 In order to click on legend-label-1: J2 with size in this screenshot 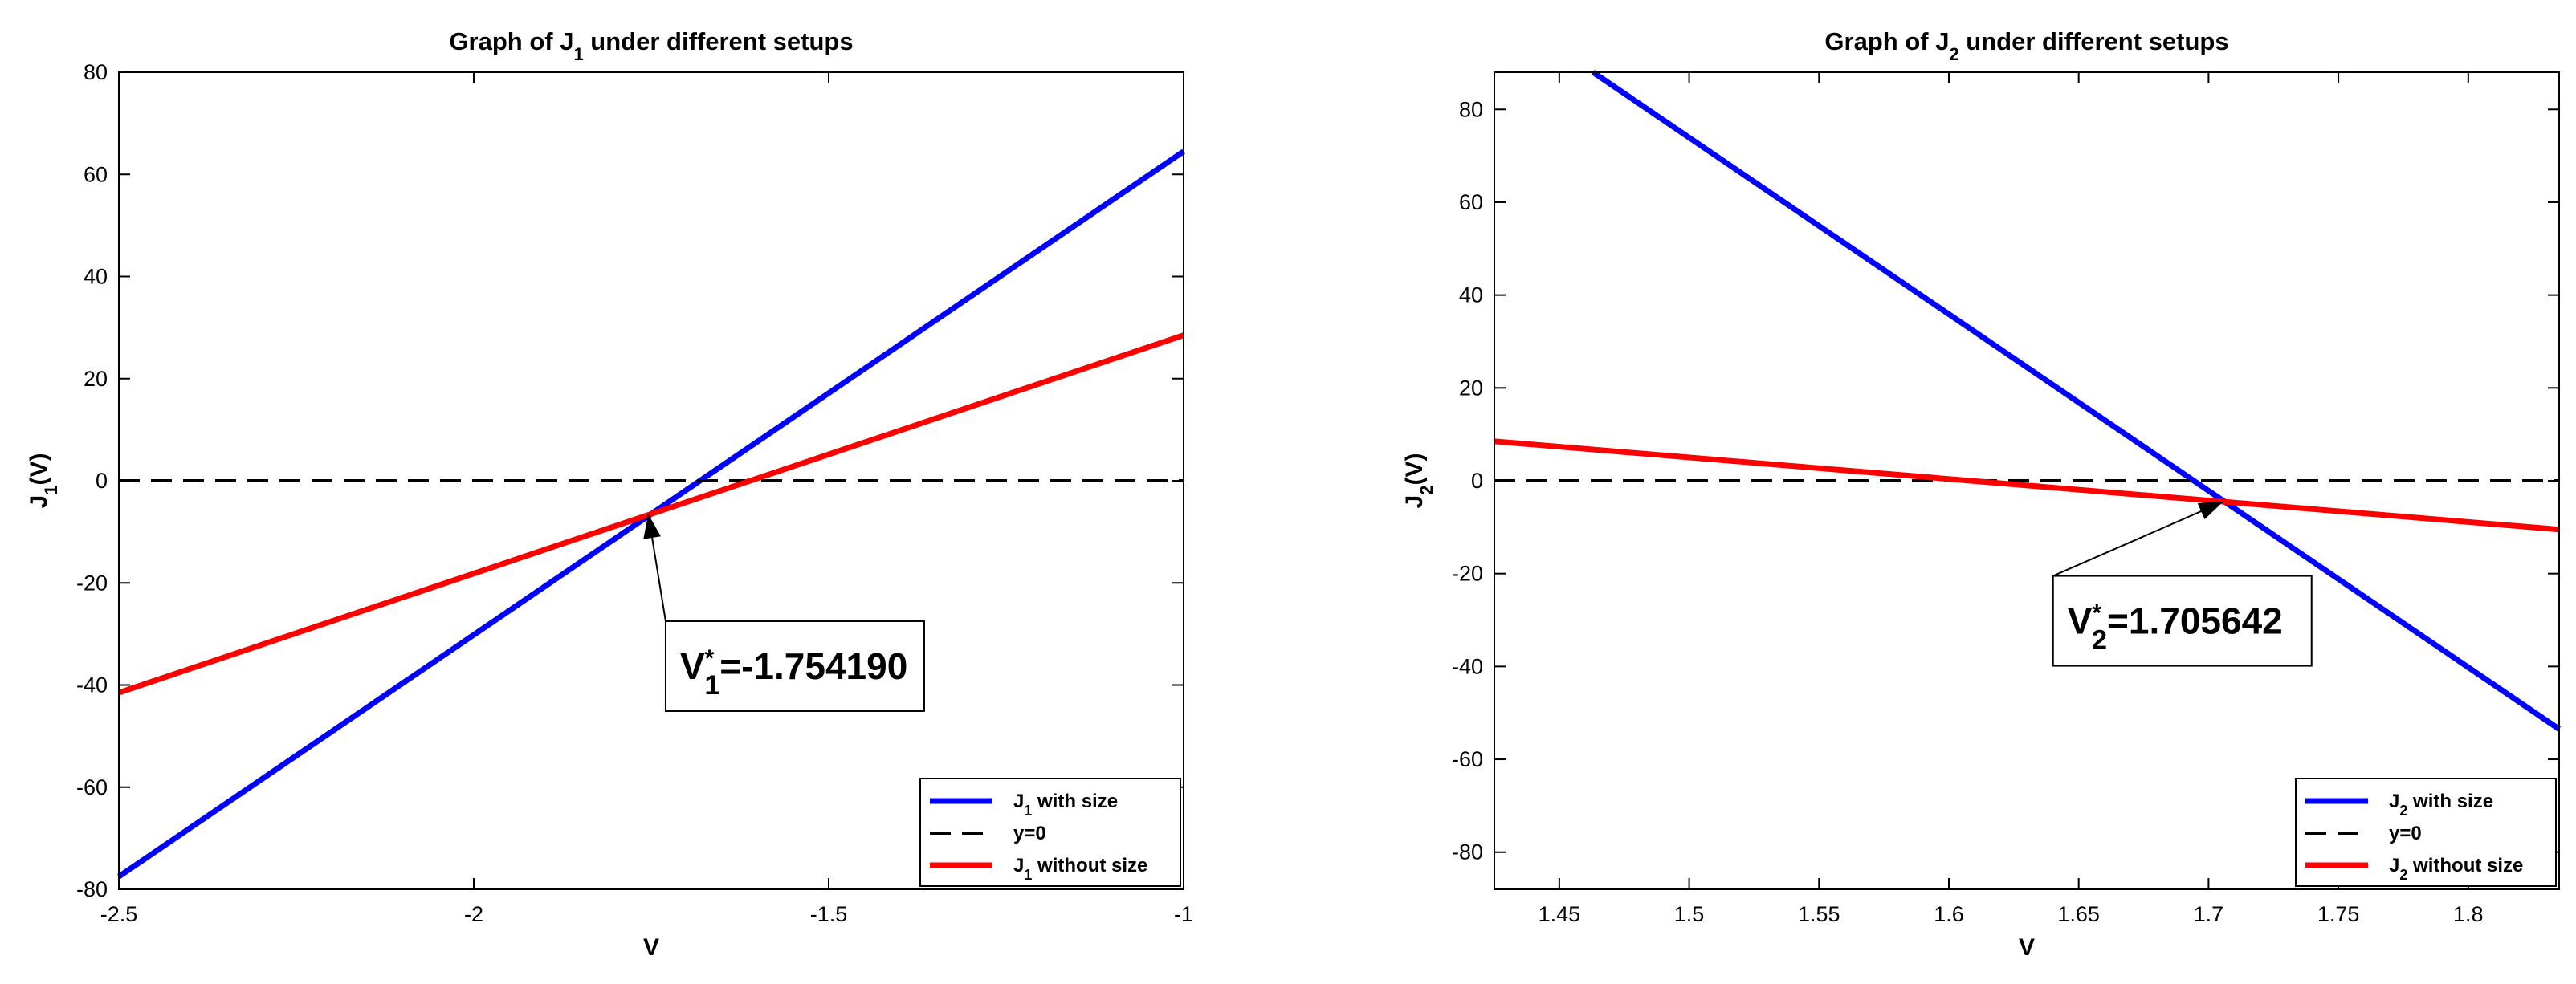, I will do `click(2441, 805)`.